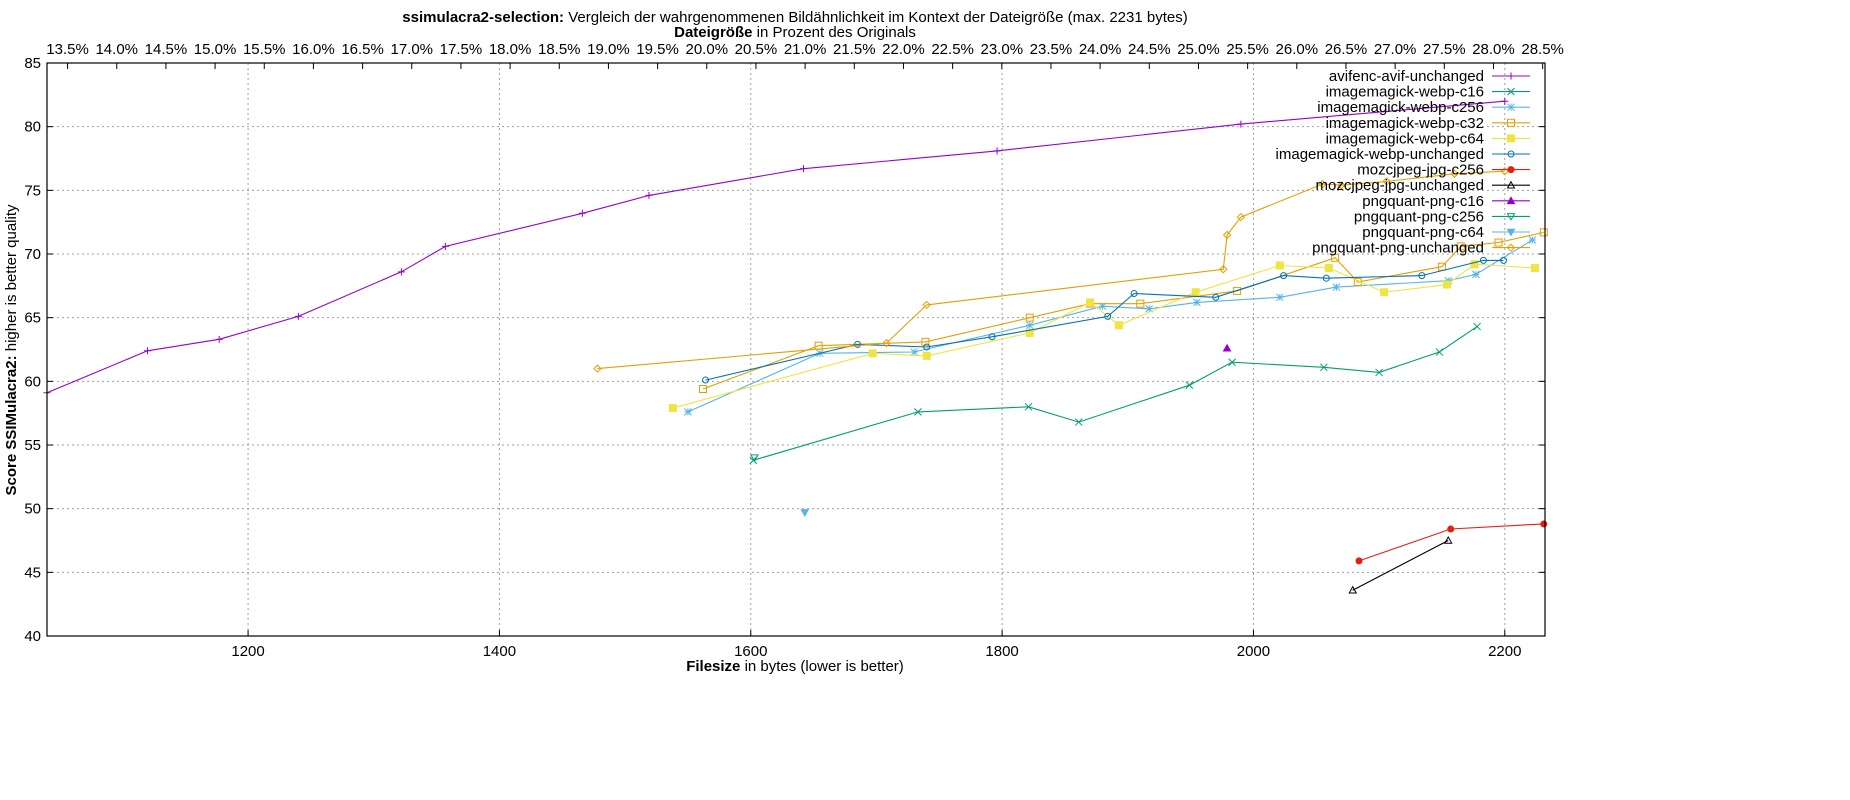 This screenshot has height=800, width=1850. What do you see at coordinates (32, 127) in the screenshot?
I see `y-tick-label: 80` at bounding box center [32, 127].